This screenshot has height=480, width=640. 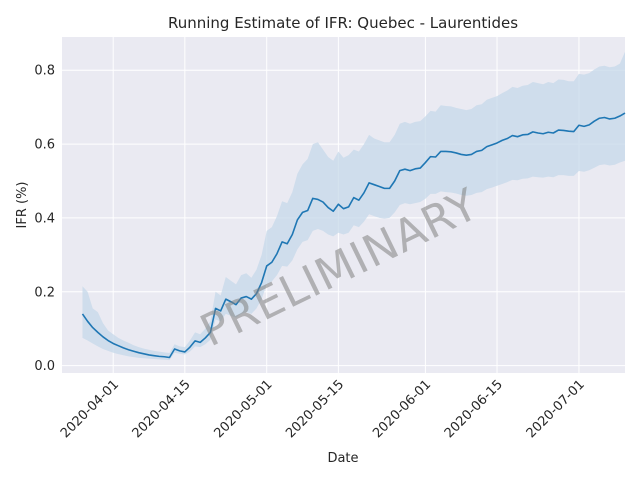 I want to click on x-tick-label: 2020-04-15, so click(x=162, y=409).